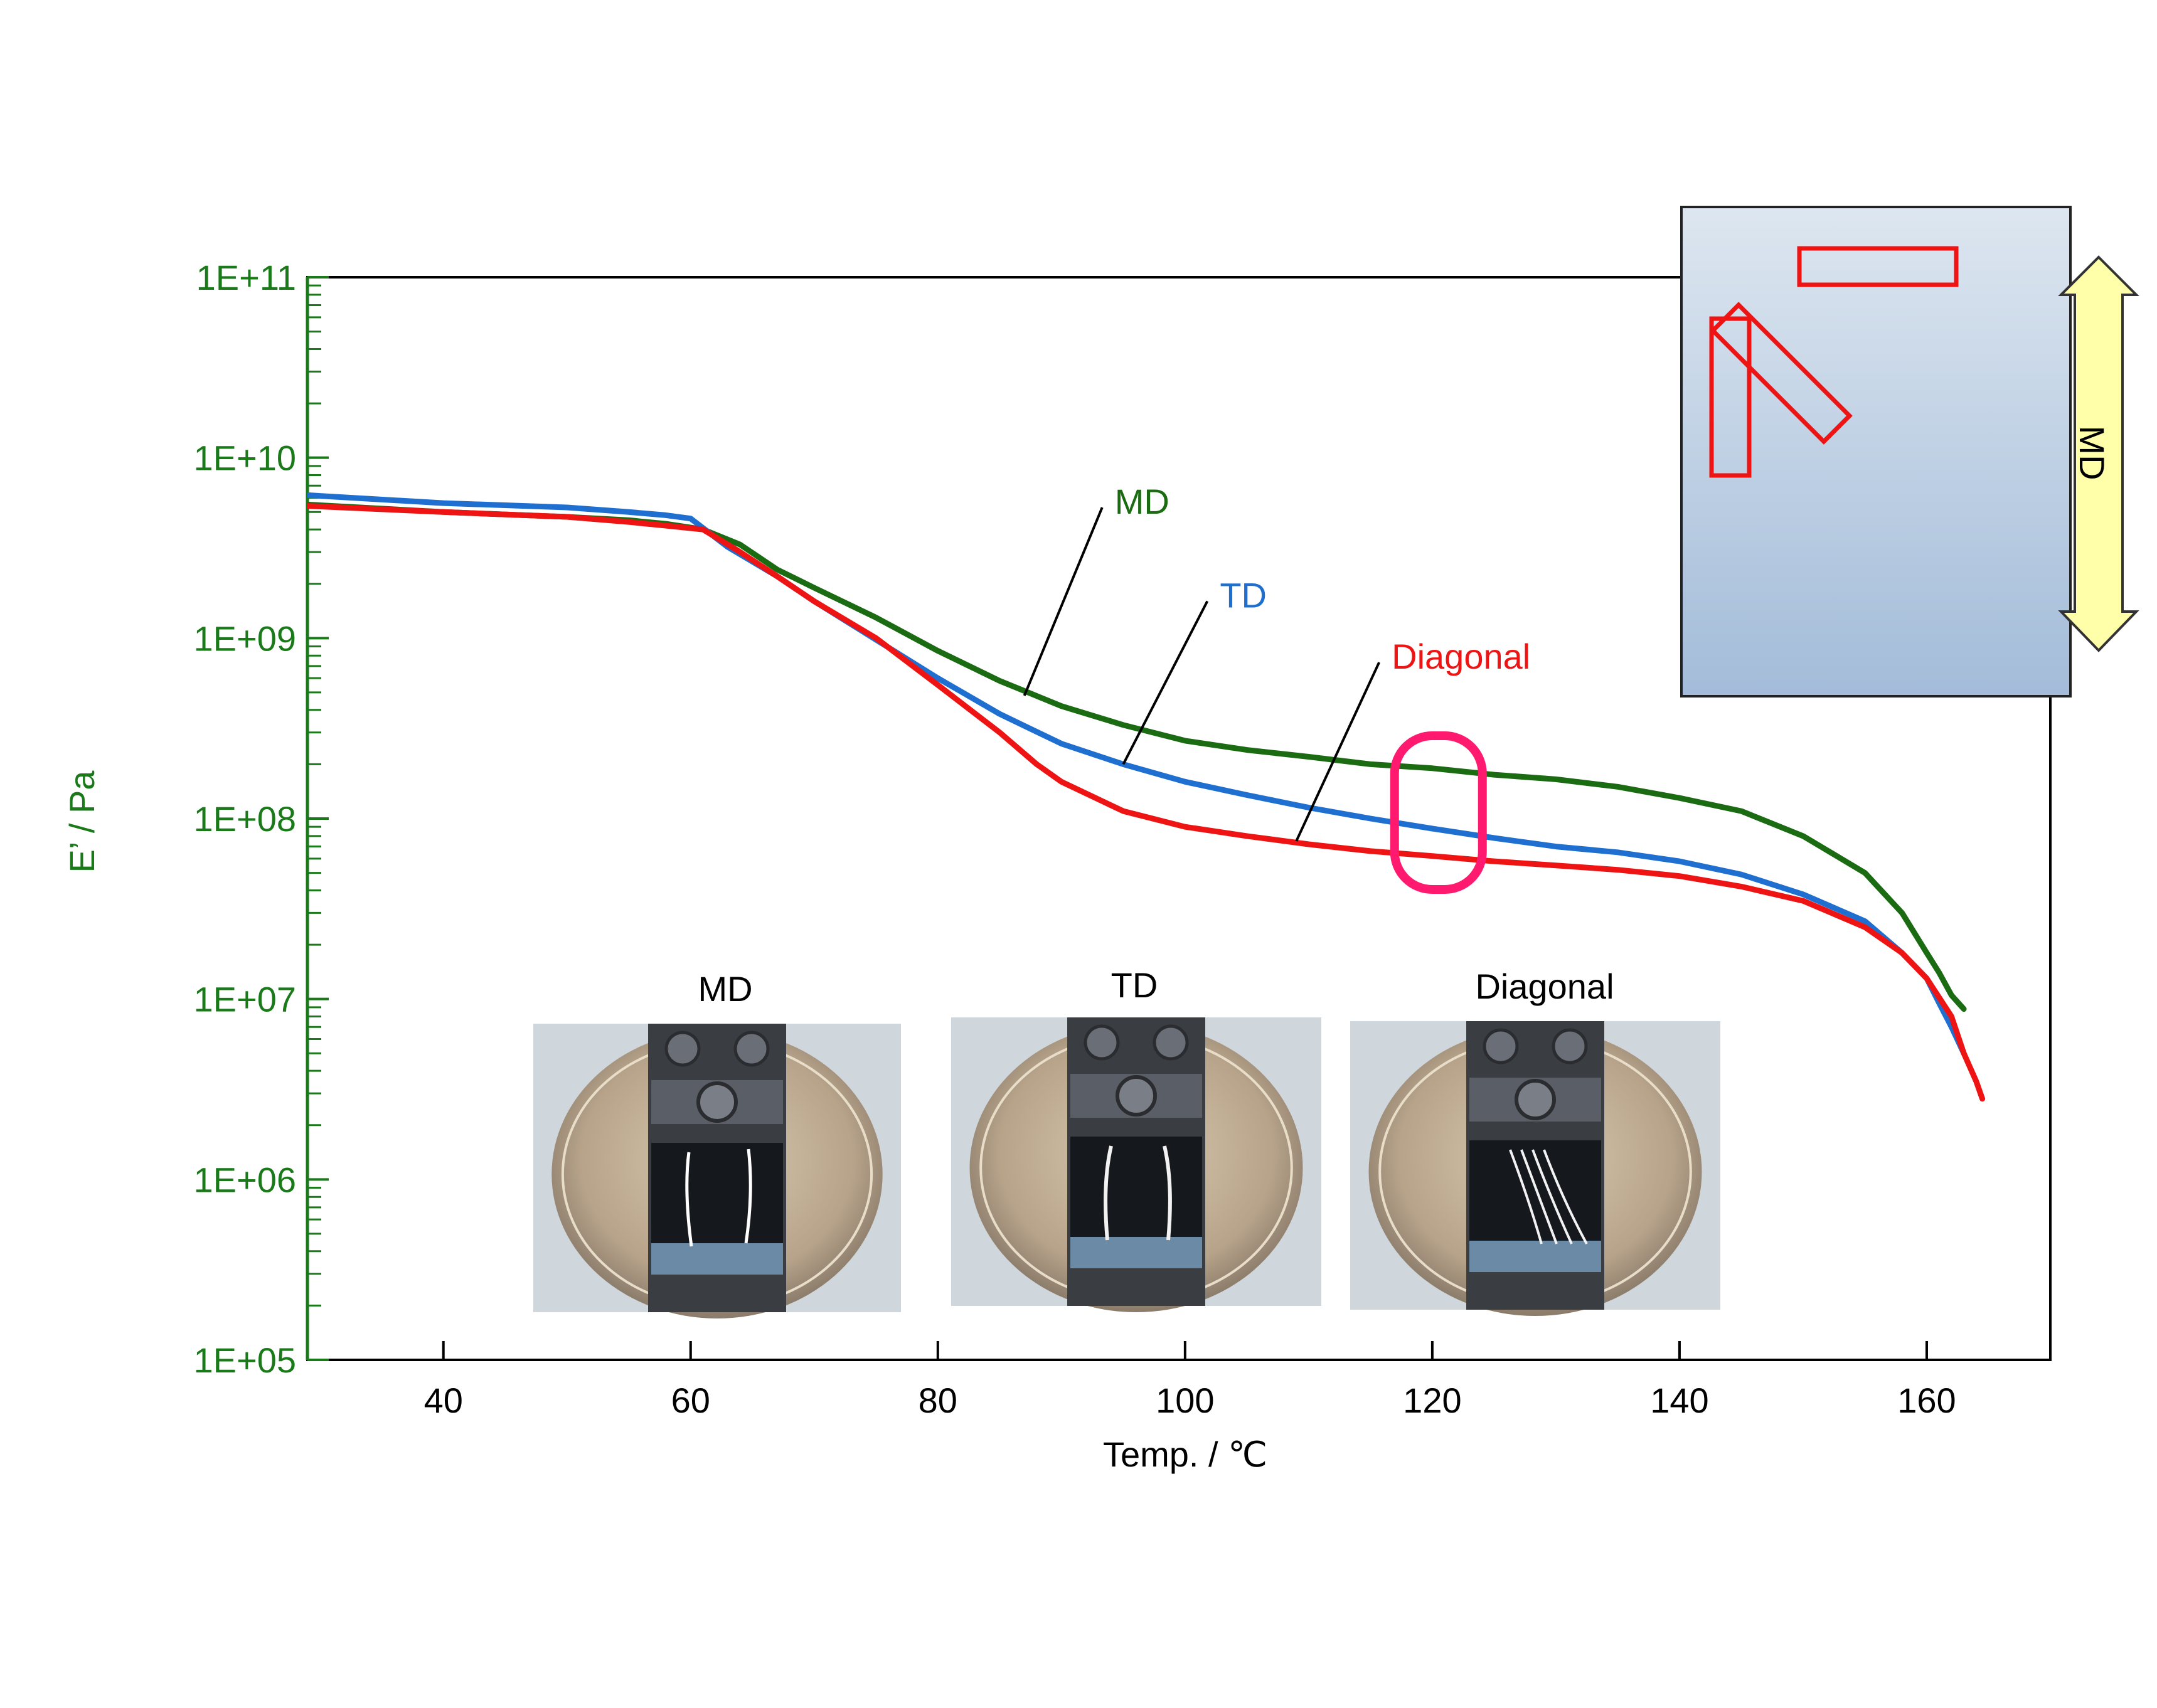 Image resolution: width=2157 pixels, height=1708 pixels. What do you see at coordinates (1781, 373) in the screenshot?
I see `strip-diagonal` at bounding box center [1781, 373].